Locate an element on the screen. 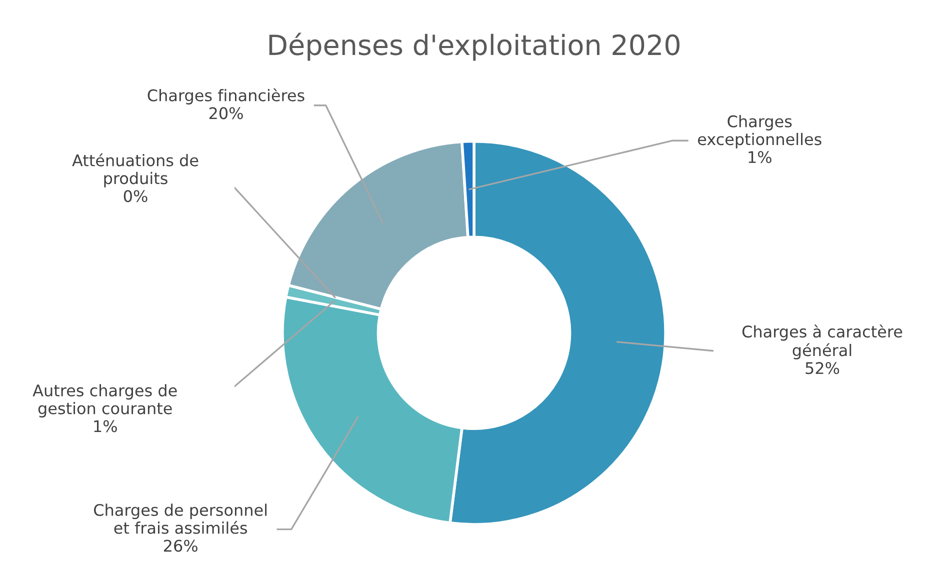 The image size is (948, 584). data-label: 20% is located at coordinates (226, 113).